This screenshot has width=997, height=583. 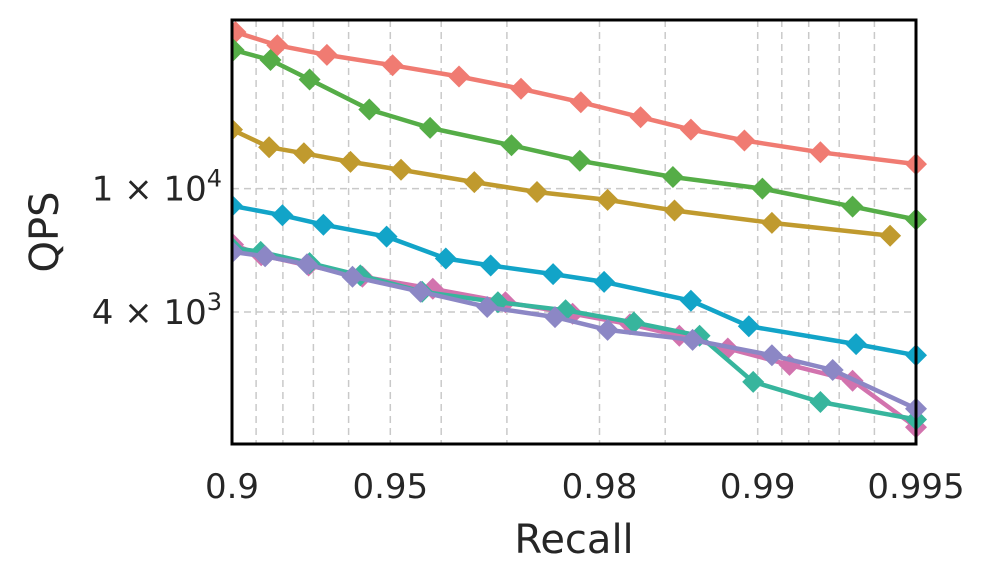 I want to click on y-tick-label: 1 × 10⁴, so click(x=157, y=187).